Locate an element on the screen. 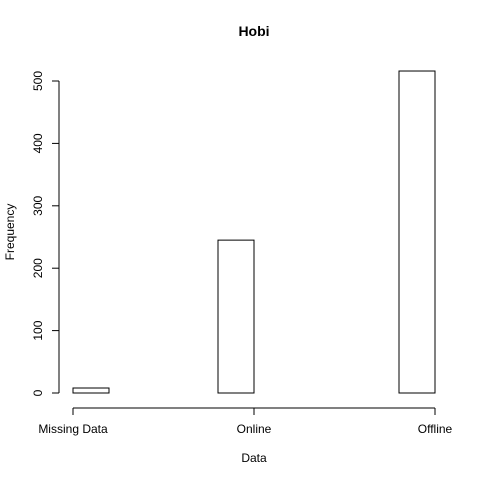 The image size is (480, 480). y-tick-label: 500 is located at coordinates (38, 81).